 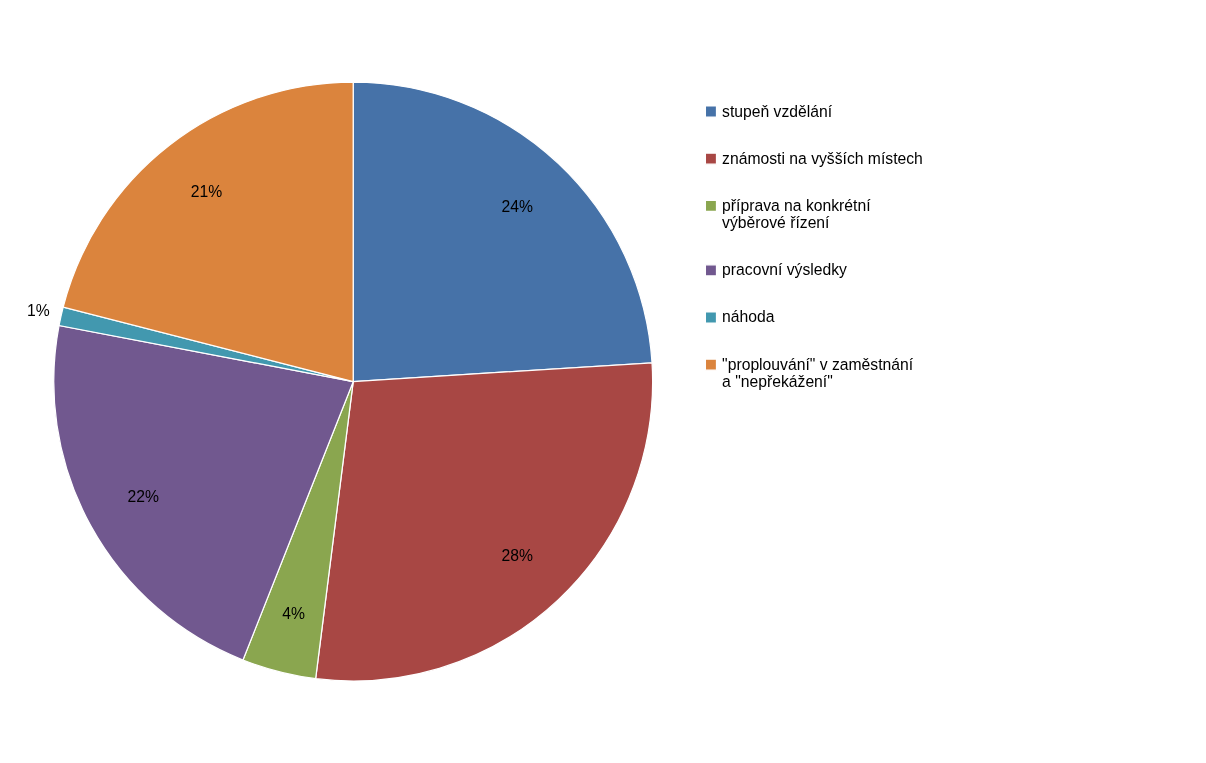 What do you see at coordinates (797, 214) in the screenshot?
I see `legend-label: příprava na konkrétní výběrové řízení` at bounding box center [797, 214].